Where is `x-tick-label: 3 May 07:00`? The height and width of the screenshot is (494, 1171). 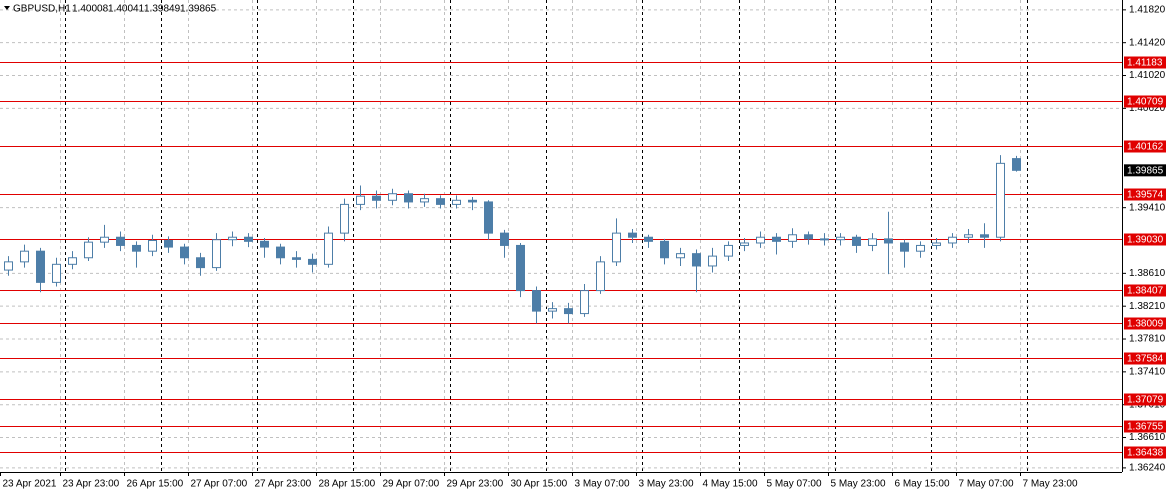
x-tick-label: 3 May 07:00 is located at coordinates (602, 484).